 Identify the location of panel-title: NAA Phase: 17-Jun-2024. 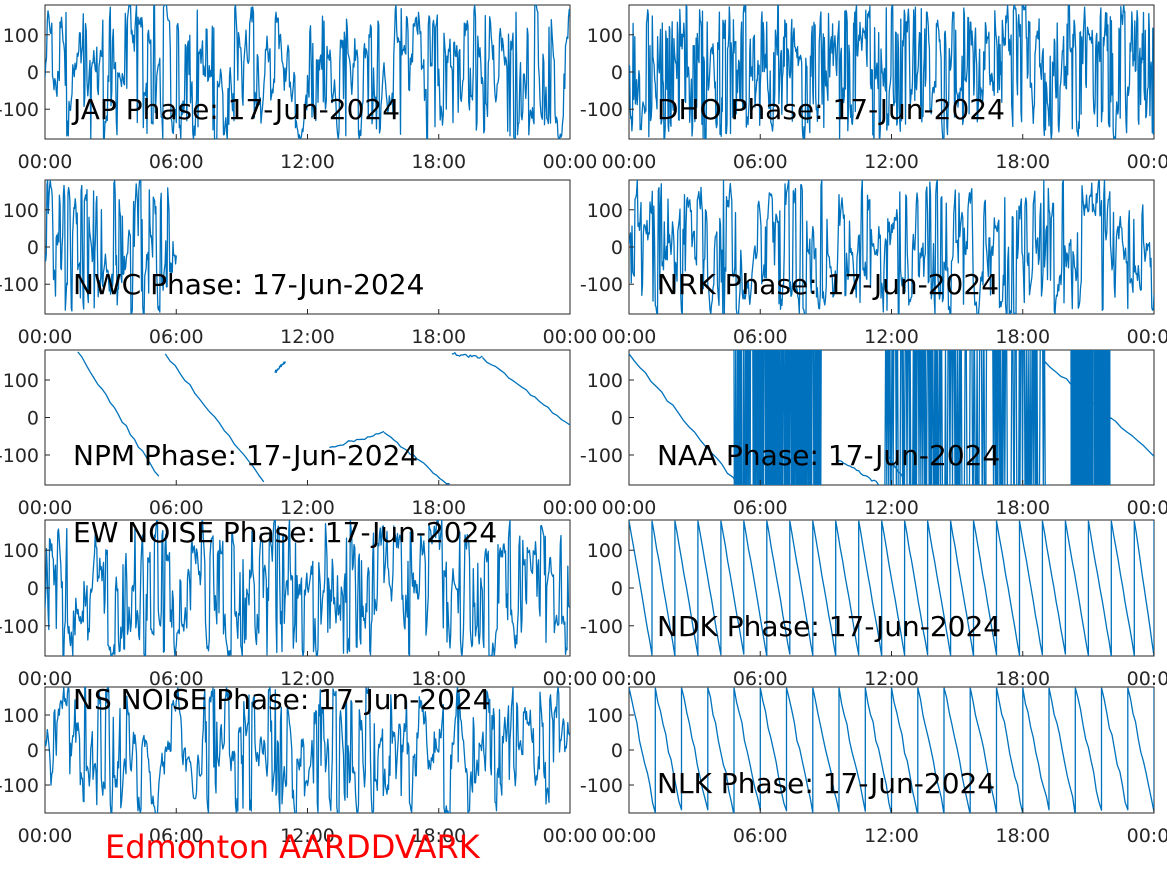
(828, 455).